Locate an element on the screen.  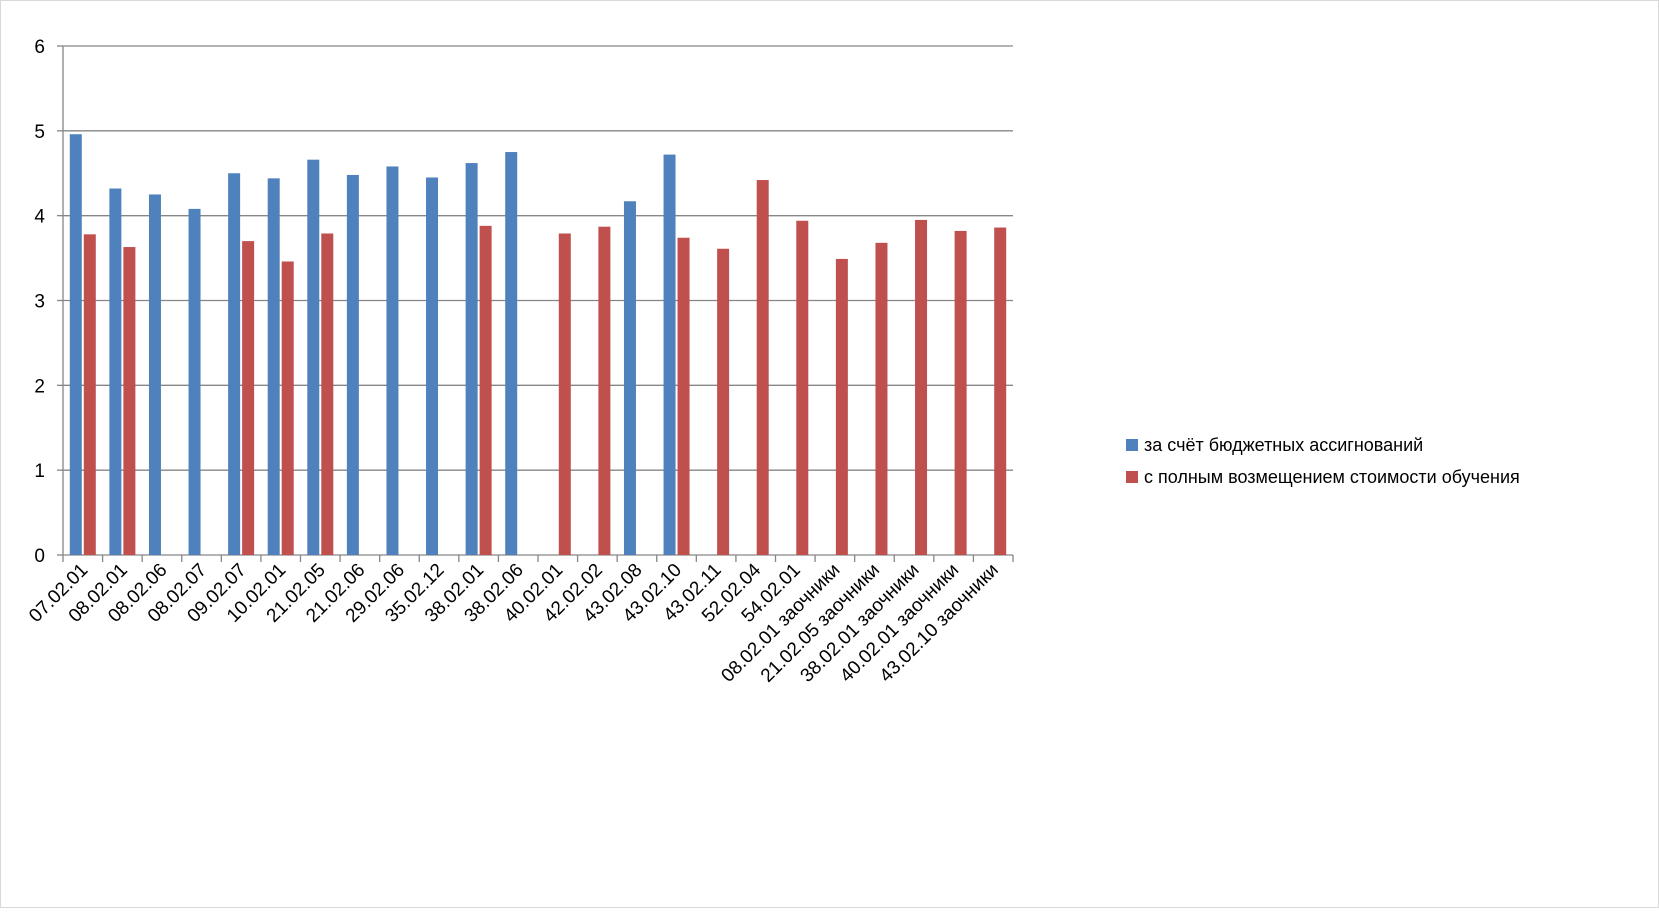
bar-series-2-40-02-01- is located at coordinates (960, 393).